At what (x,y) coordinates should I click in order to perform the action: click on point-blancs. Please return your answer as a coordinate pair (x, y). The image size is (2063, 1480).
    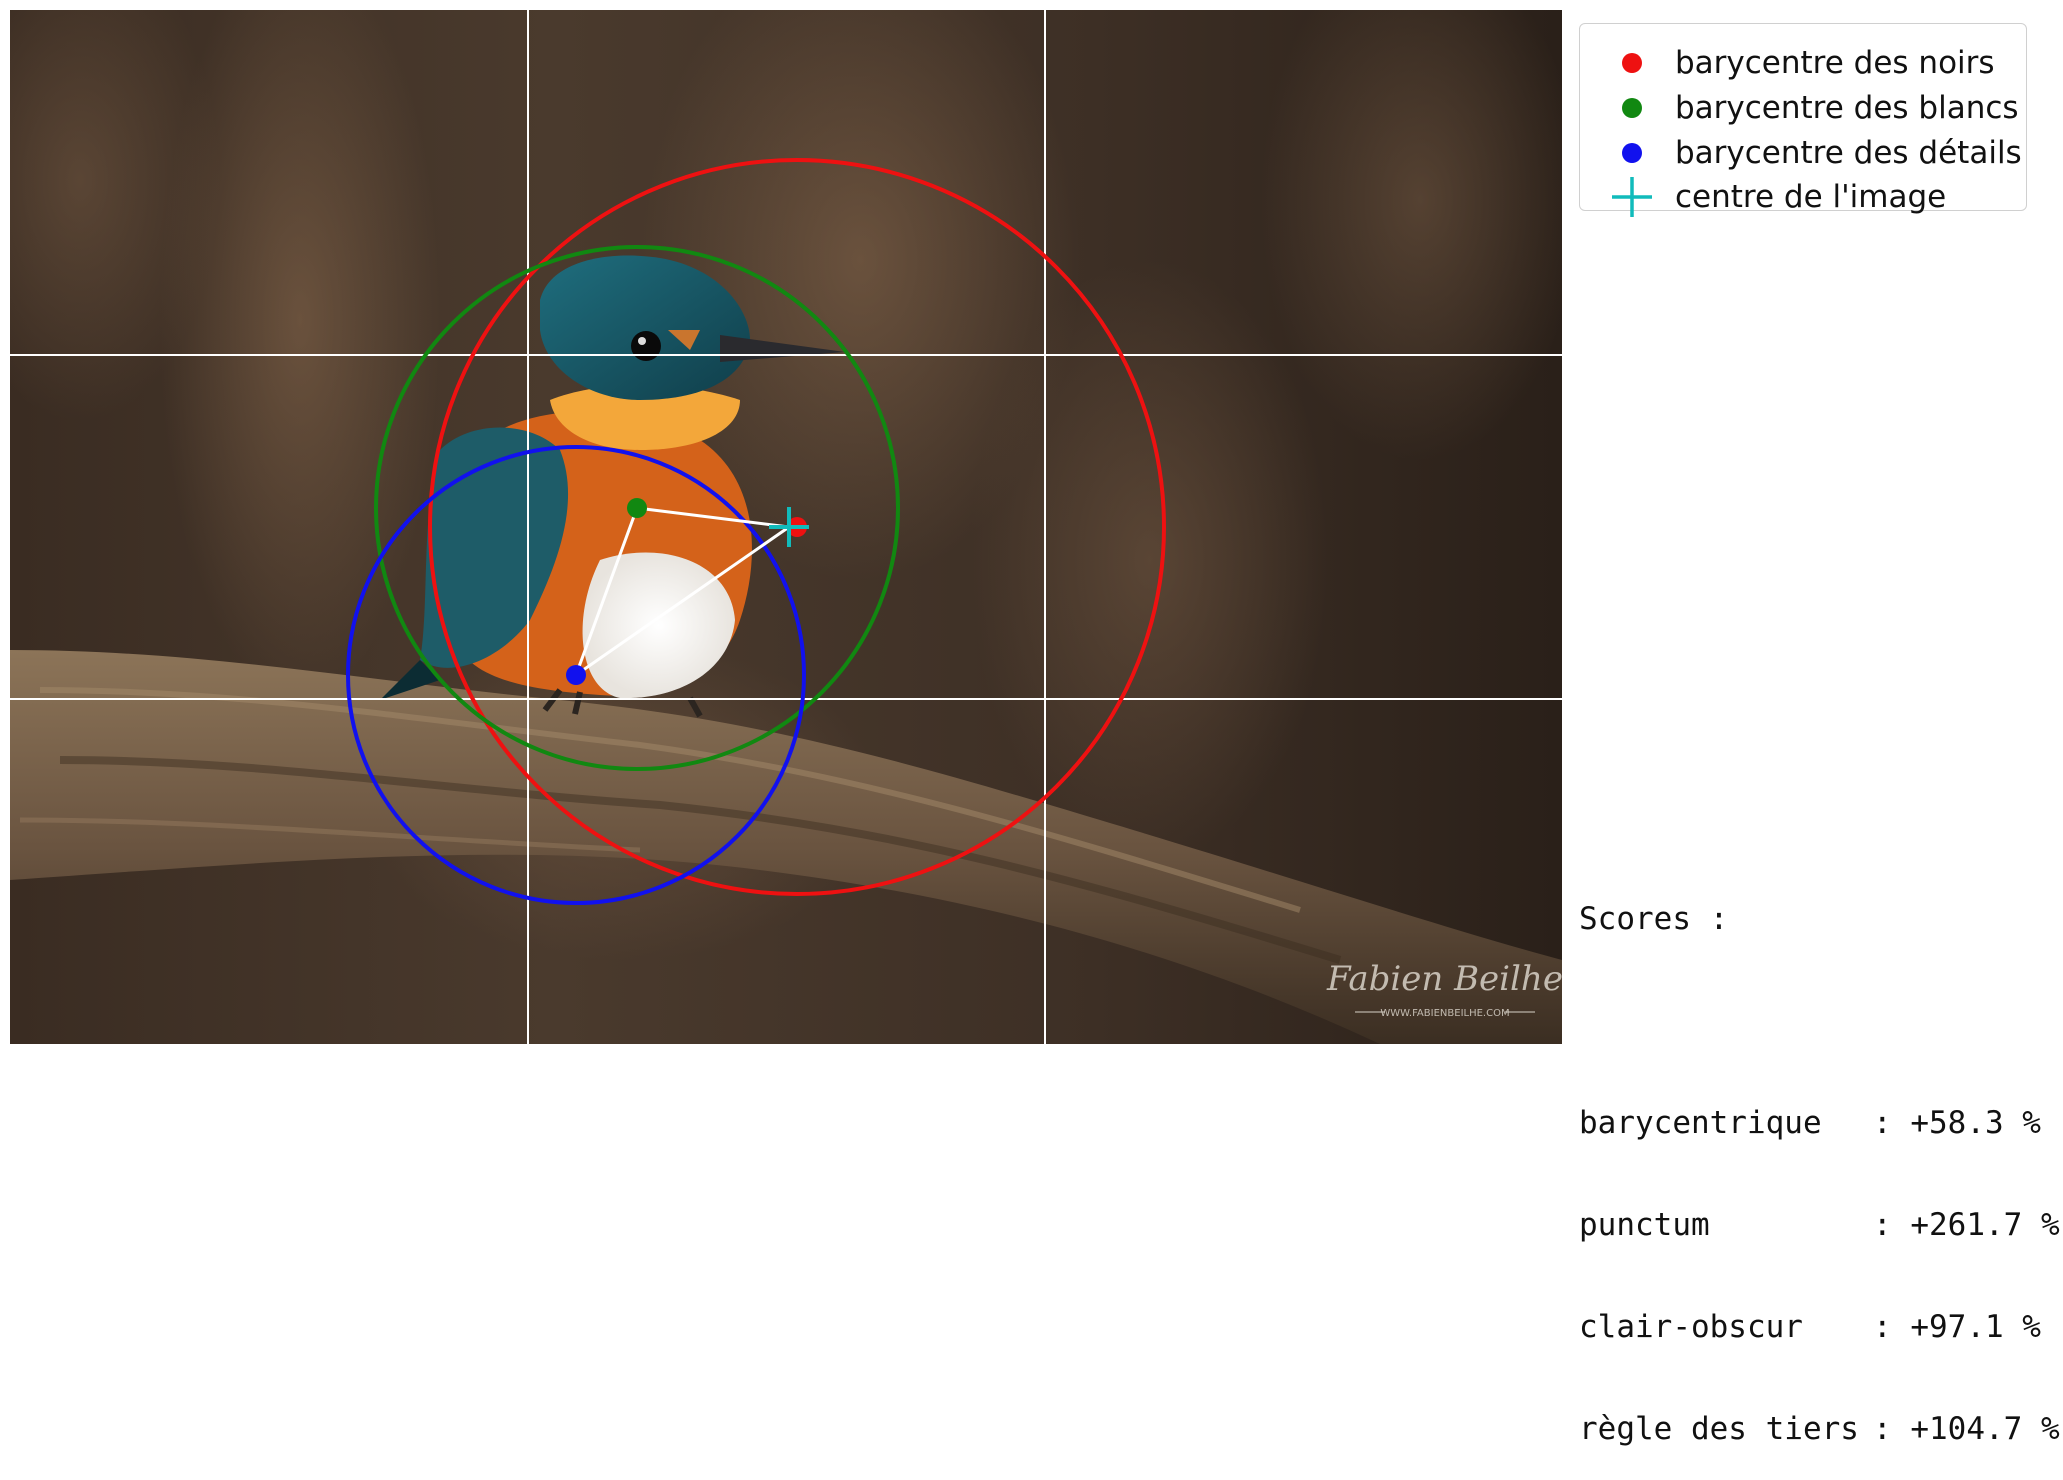
    Looking at the image, I should click on (637, 508).